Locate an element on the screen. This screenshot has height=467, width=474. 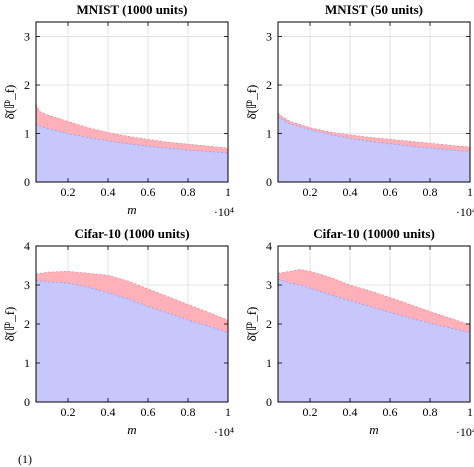
panel-2-ytick-label-3: 3 is located at coordinates (269, 37).